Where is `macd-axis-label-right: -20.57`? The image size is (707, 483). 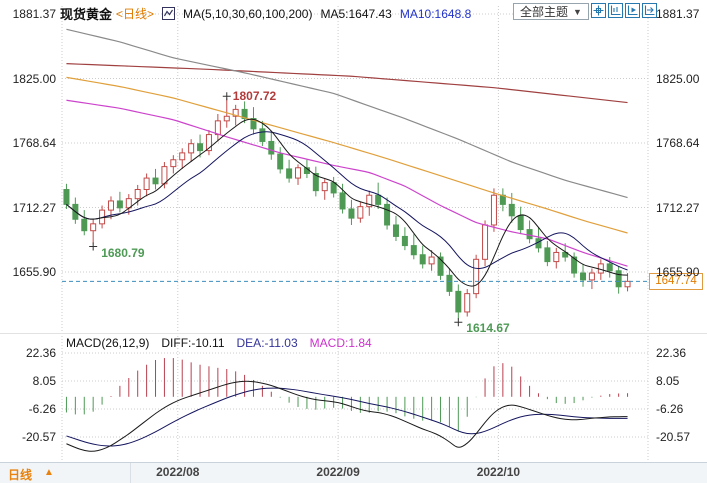 macd-axis-label-right: -20.57 is located at coordinates (673, 437).